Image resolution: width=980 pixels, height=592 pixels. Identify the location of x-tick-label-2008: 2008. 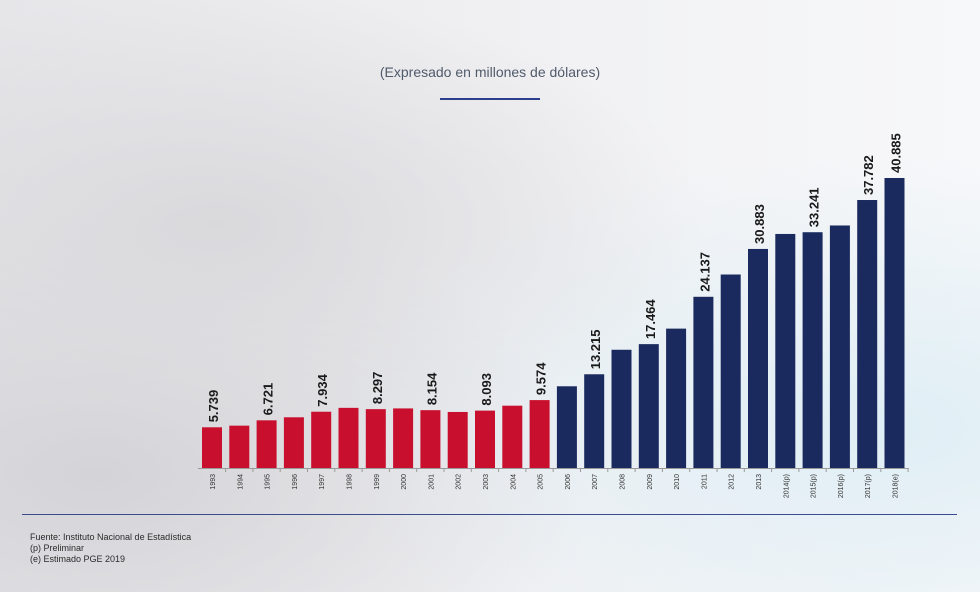
(623, 482).